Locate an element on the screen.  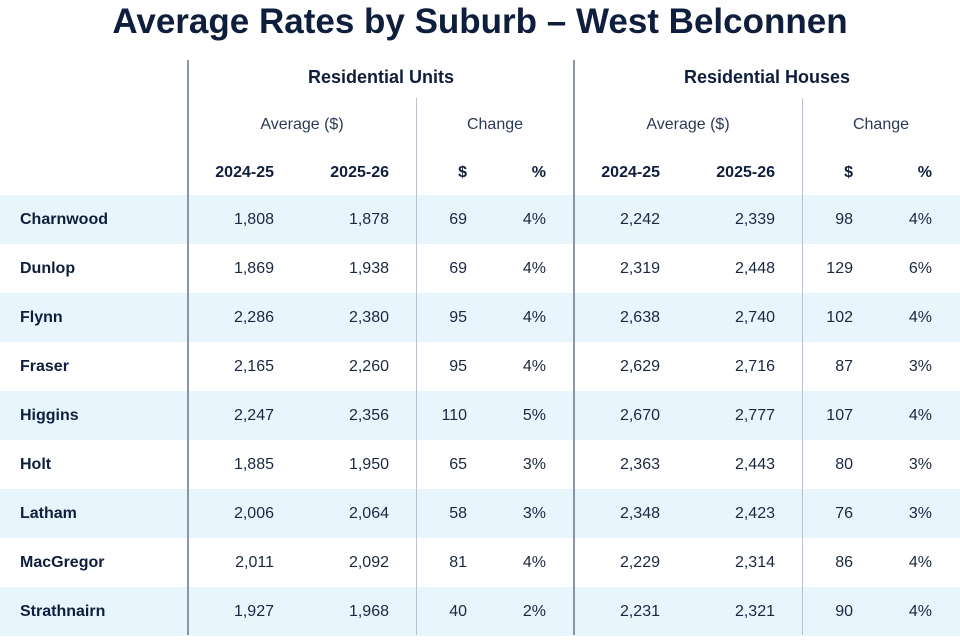
cell-houses-2025-26: 2,423 is located at coordinates (754, 513).